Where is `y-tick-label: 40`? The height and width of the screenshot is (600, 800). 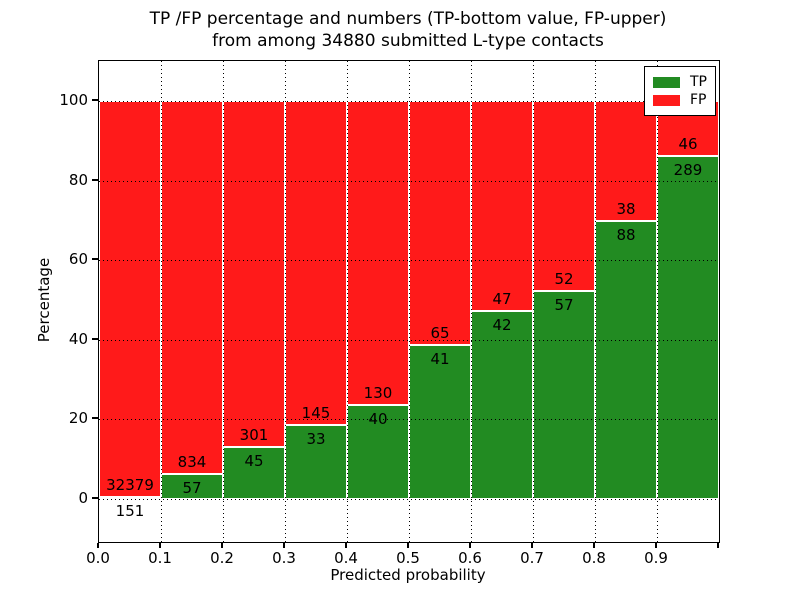 y-tick-label: 40 is located at coordinates (78, 338).